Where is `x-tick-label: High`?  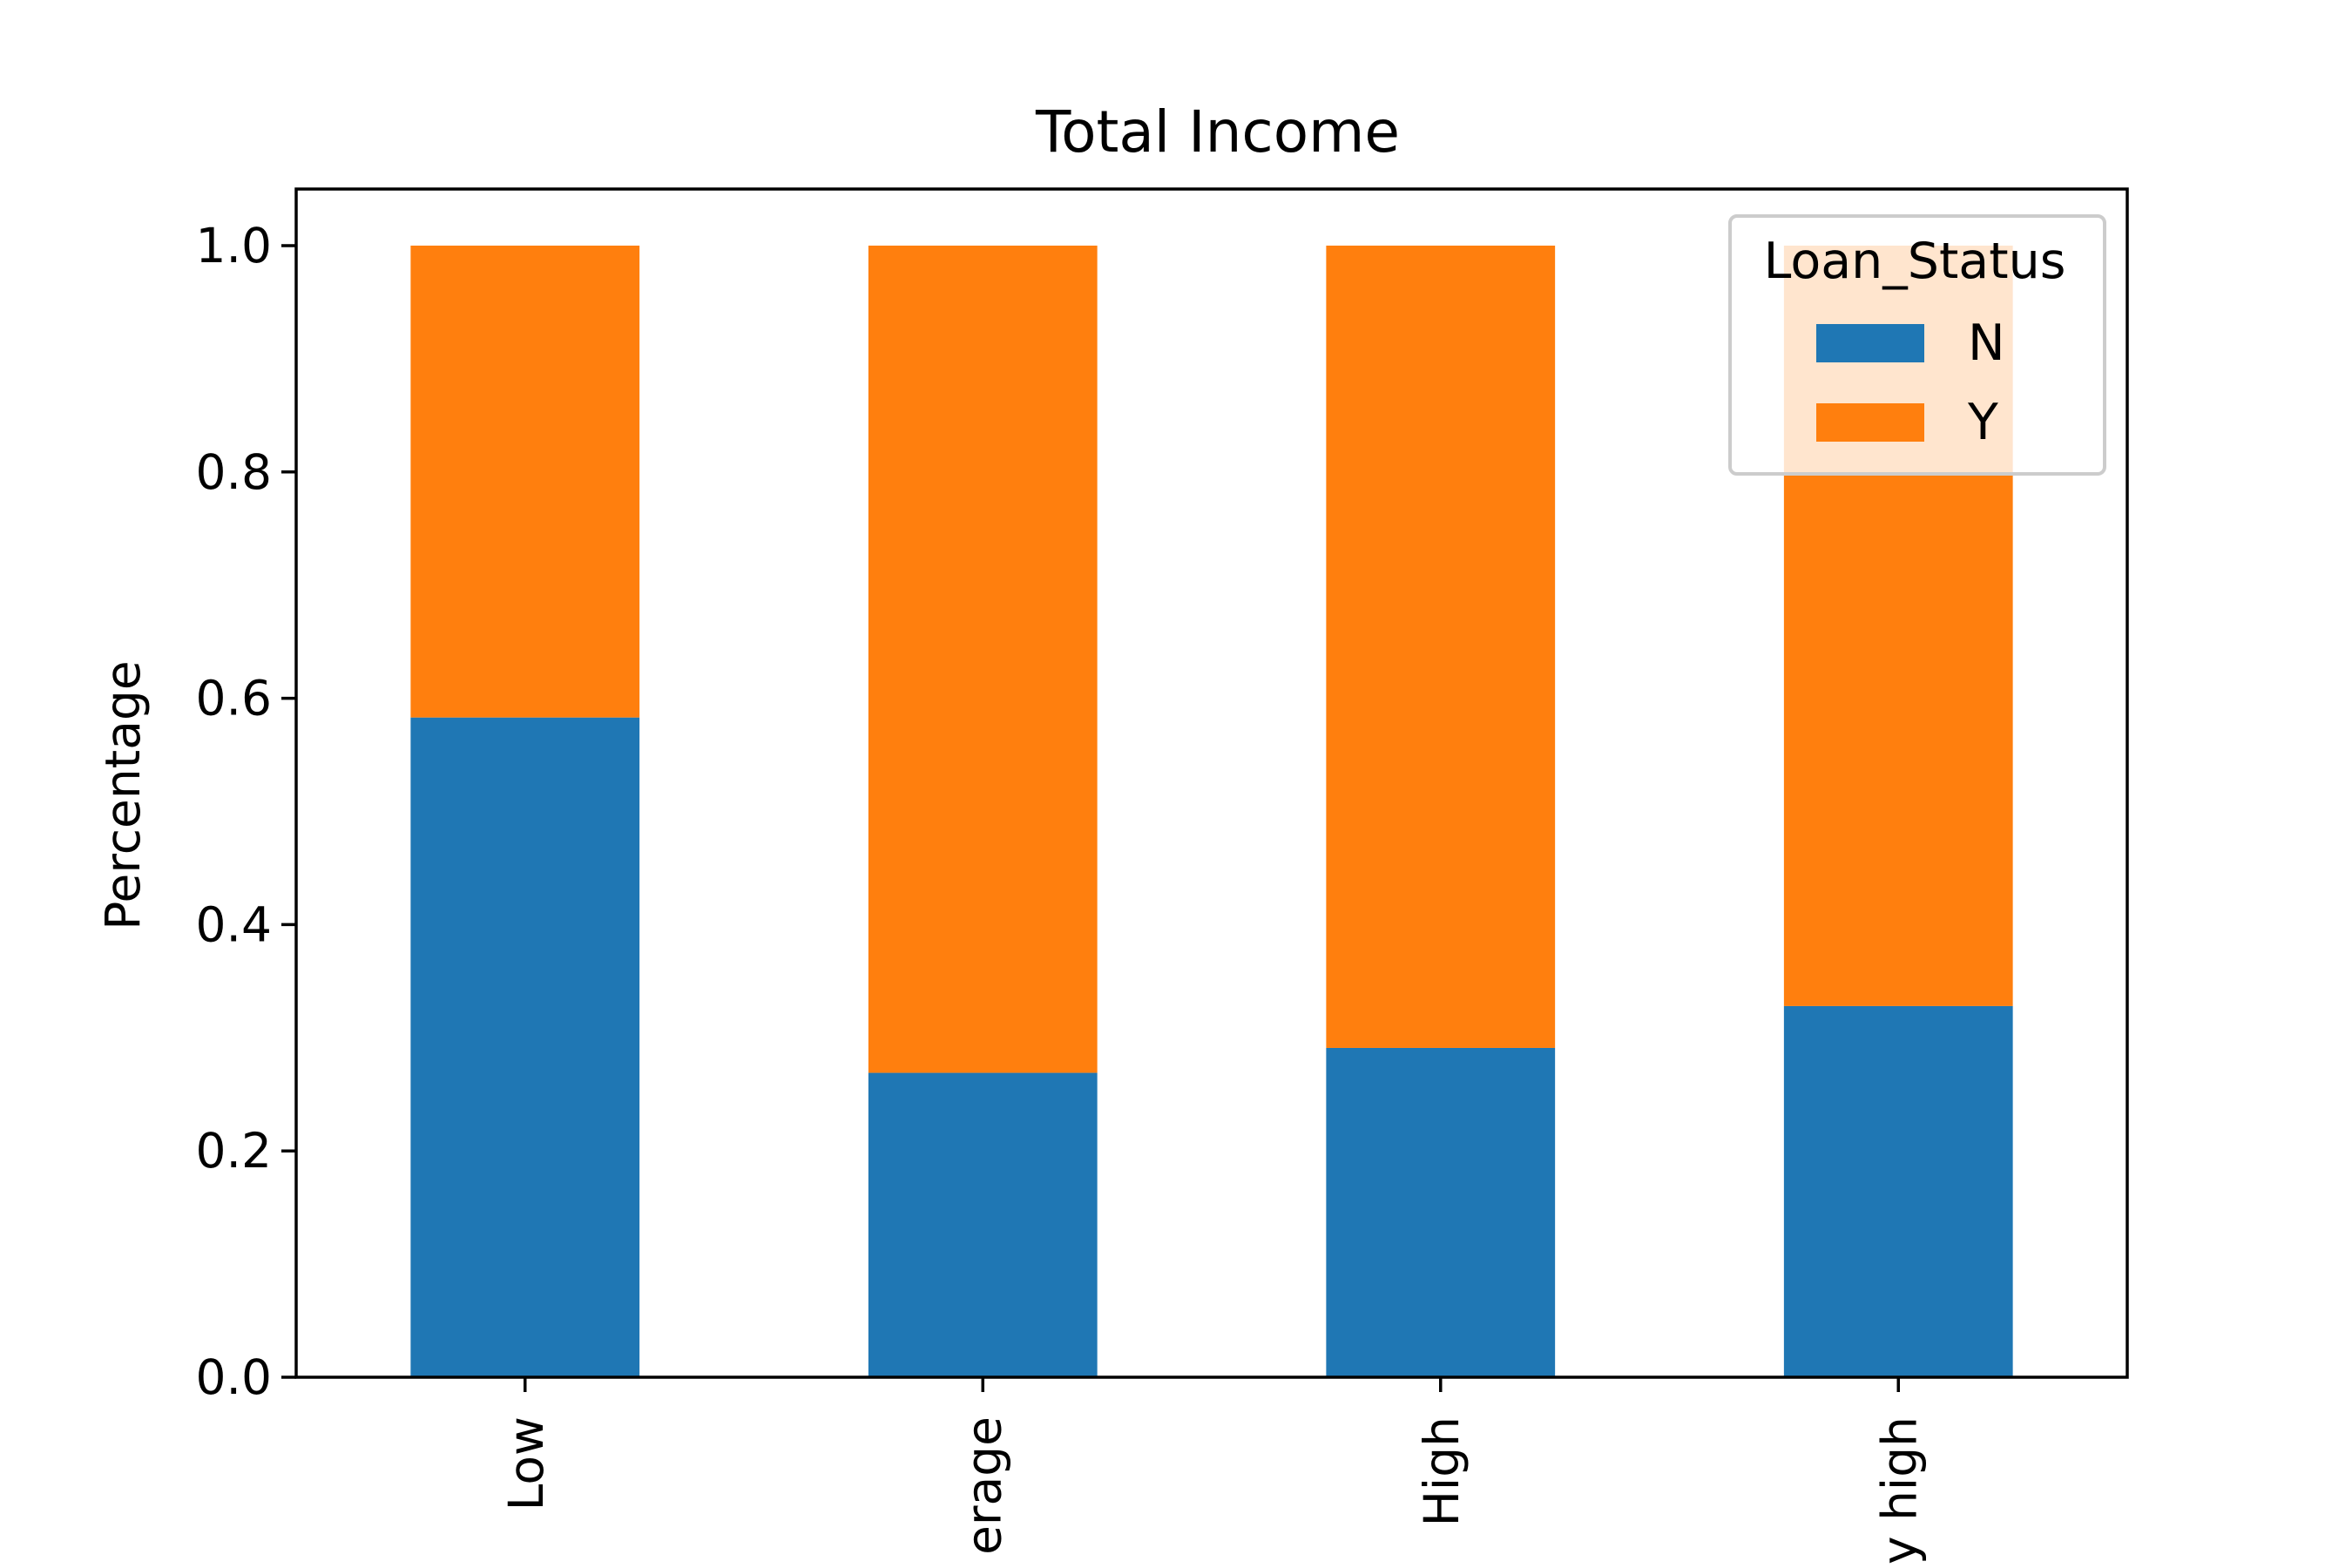 x-tick-label: High is located at coordinates (1442, 1471).